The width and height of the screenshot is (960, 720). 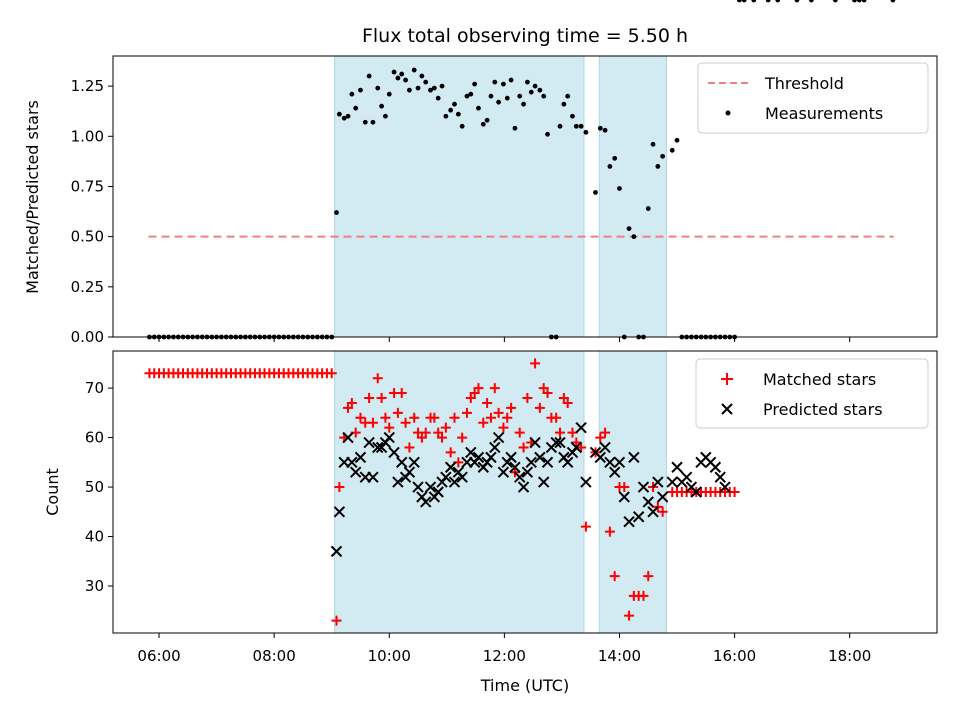 What do you see at coordinates (504, 649) in the screenshot?
I see `bottom-x-axis: 06:00 08:00 10:00 12:00 14:00 16:00 18:00` at bounding box center [504, 649].